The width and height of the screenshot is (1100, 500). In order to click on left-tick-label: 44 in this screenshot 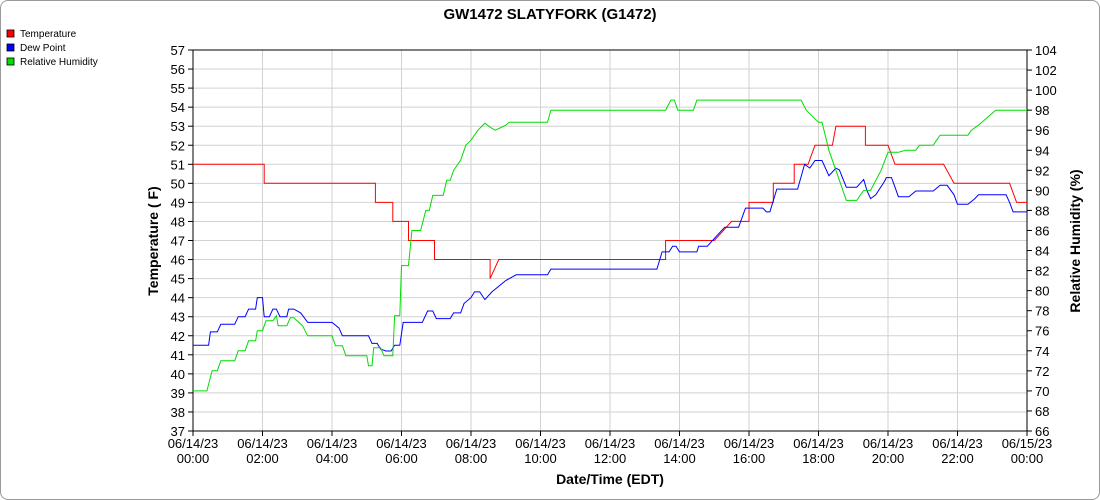, I will do `click(178, 298)`.